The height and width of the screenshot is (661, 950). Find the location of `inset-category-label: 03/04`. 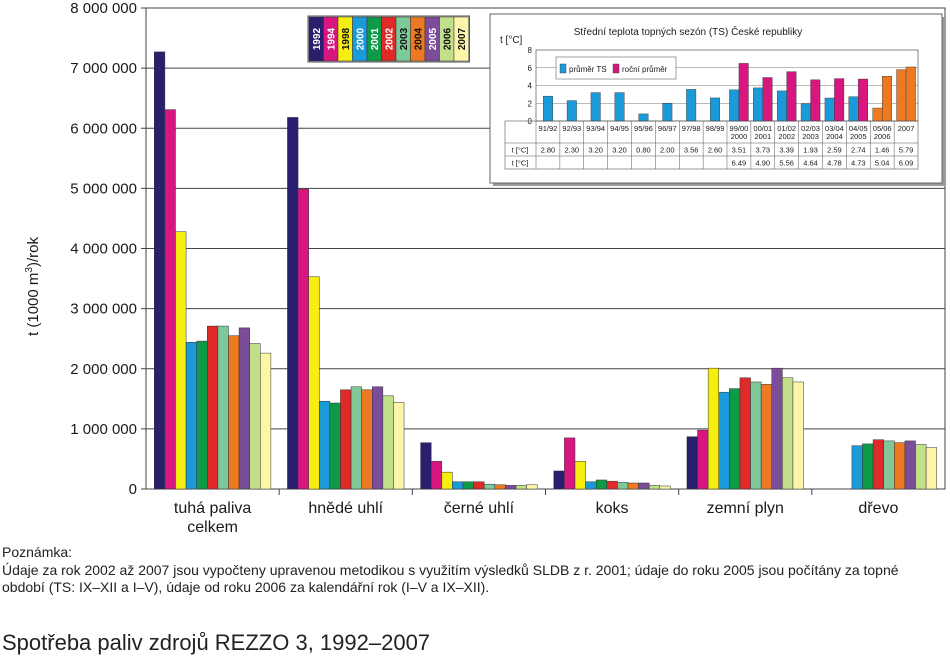

inset-category-label: 03/04 is located at coordinates (834, 128).